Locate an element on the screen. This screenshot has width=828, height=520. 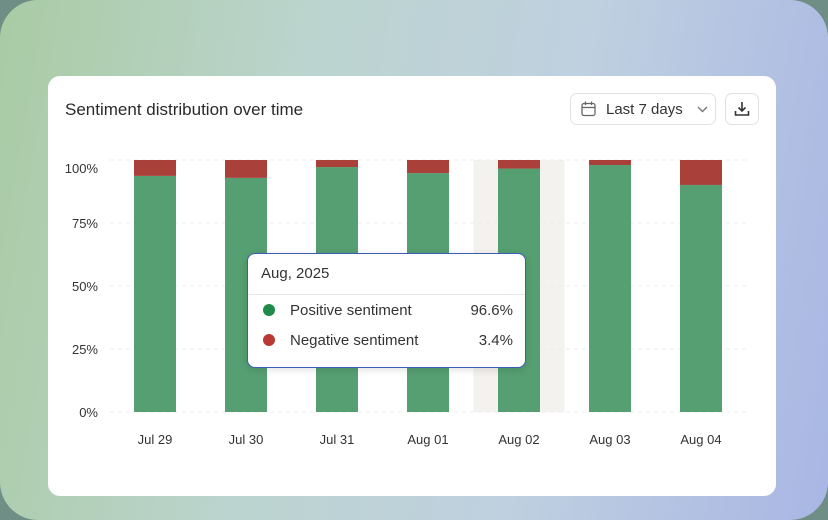
negative-dot-icon is located at coordinates (269, 340).